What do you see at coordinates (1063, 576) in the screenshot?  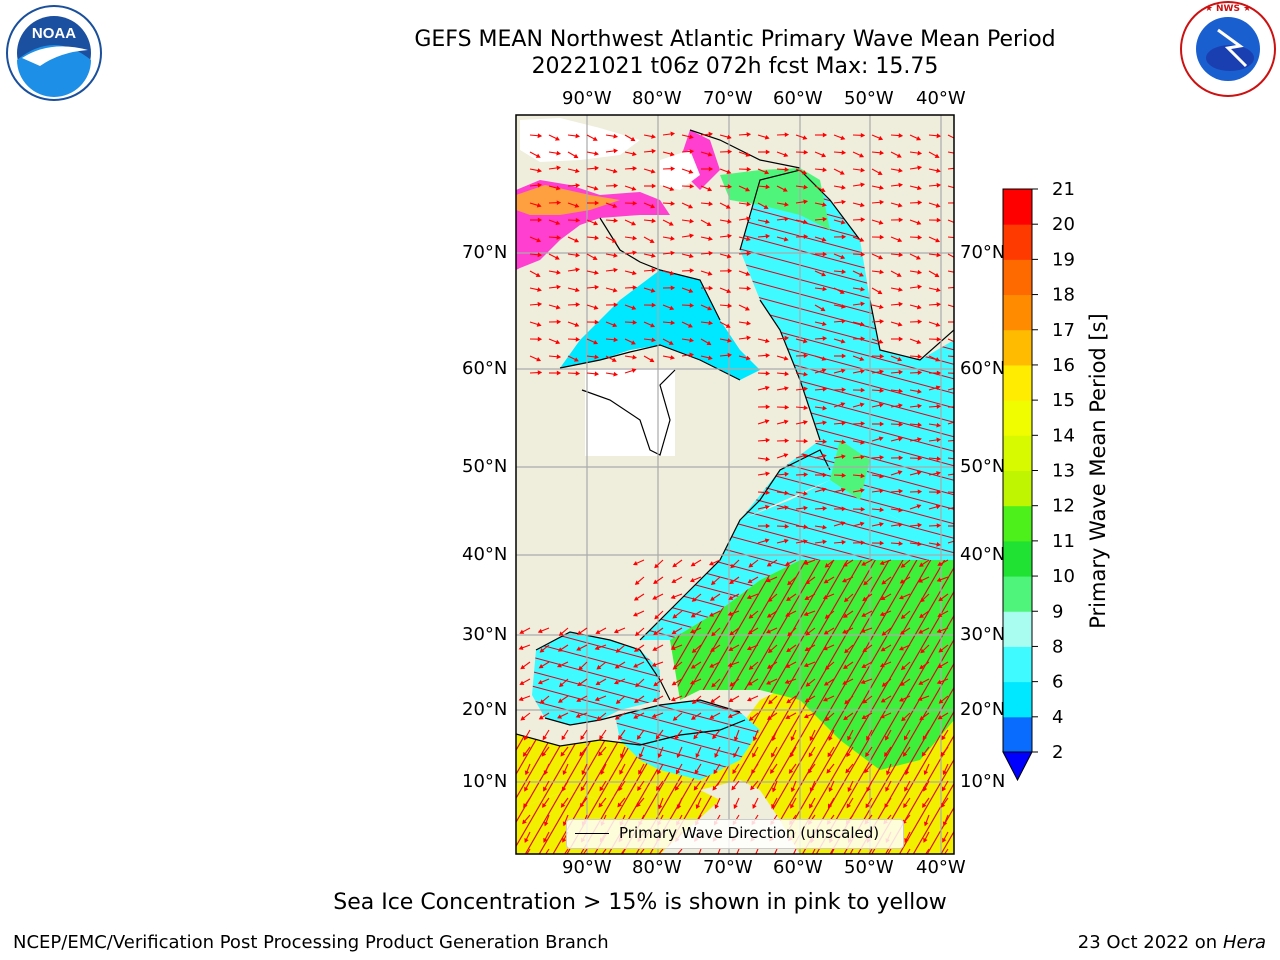 I see `colorbar-tick-label: 10` at bounding box center [1063, 576].